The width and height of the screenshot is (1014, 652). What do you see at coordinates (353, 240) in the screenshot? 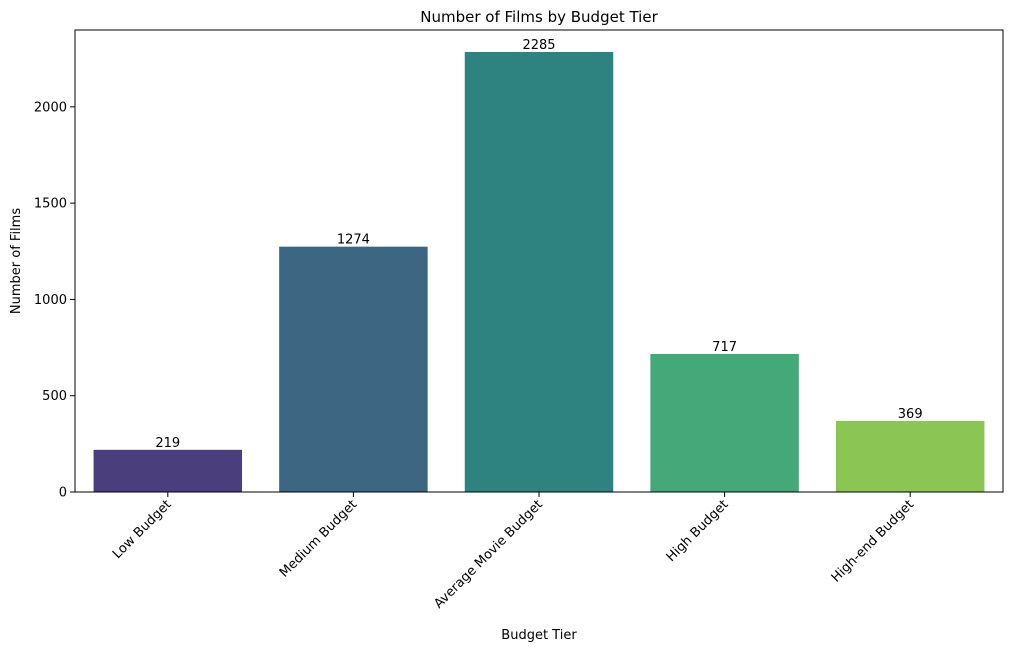
I see `data-label-medium-budget: 1274` at bounding box center [353, 240].